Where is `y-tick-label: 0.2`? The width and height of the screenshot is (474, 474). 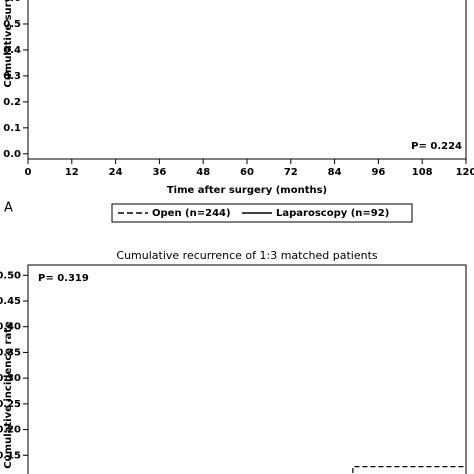
y-tick-label: 0.2 is located at coordinates (12, 102).